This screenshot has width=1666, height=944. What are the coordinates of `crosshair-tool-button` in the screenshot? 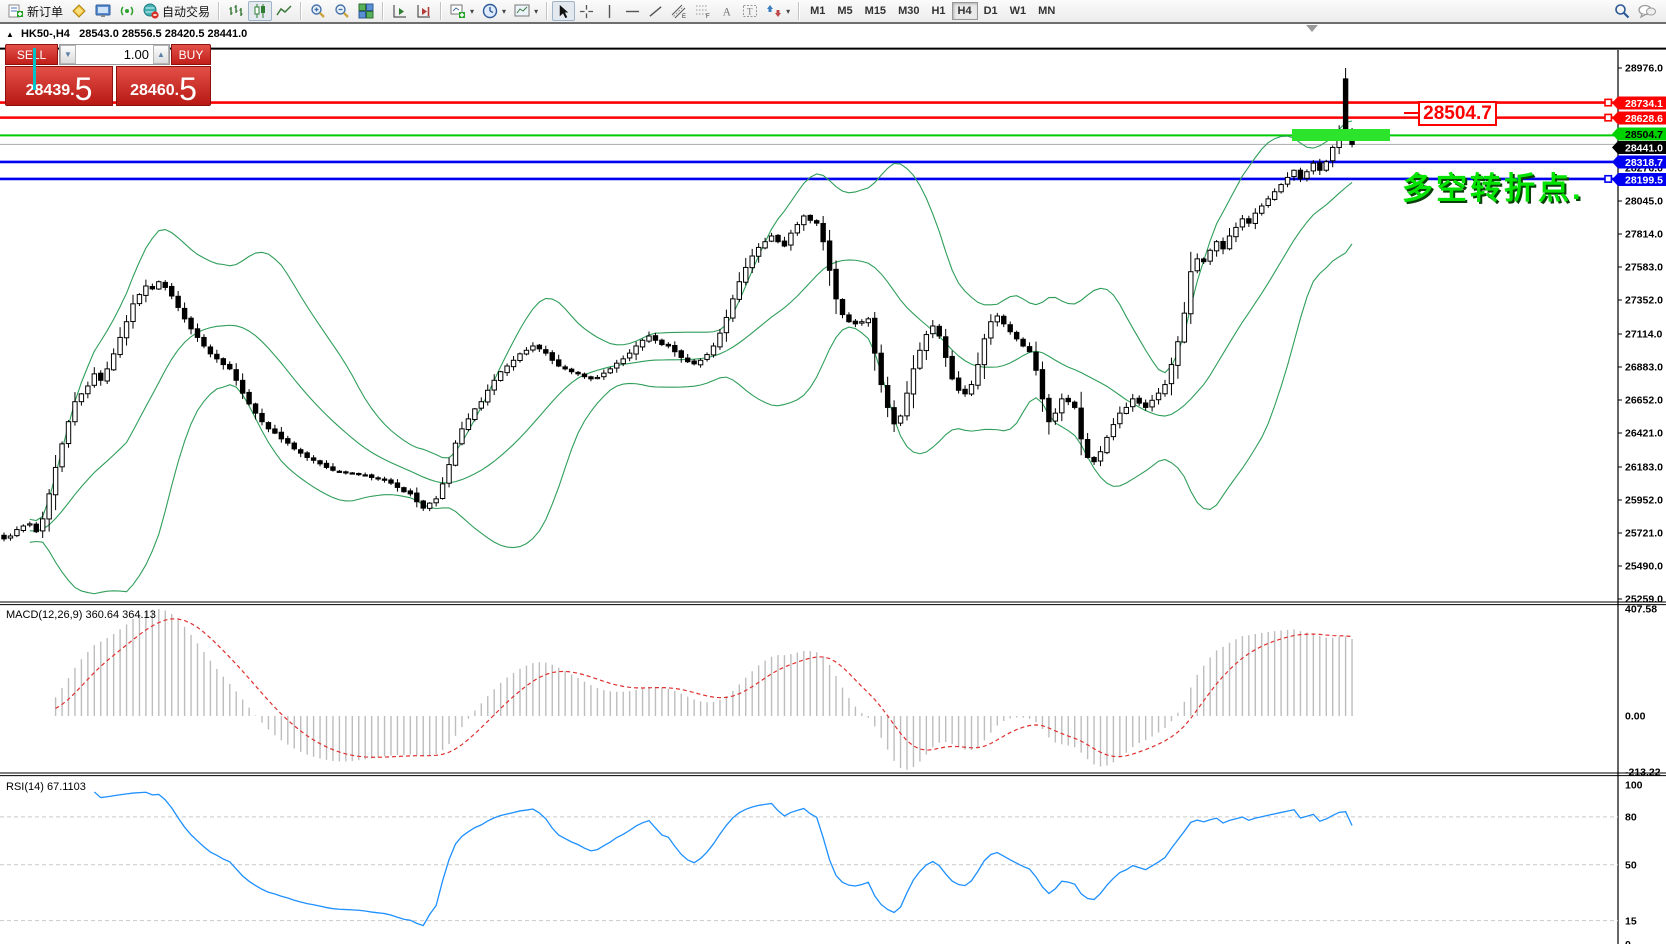 It's located at (586, 11).